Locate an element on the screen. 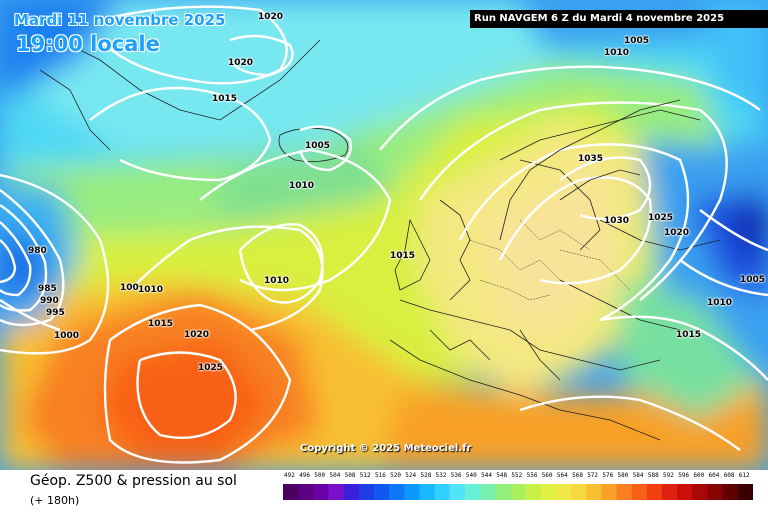  valid-date: Mardi 11 novembre 2025 is located at coordinates (120, 20).